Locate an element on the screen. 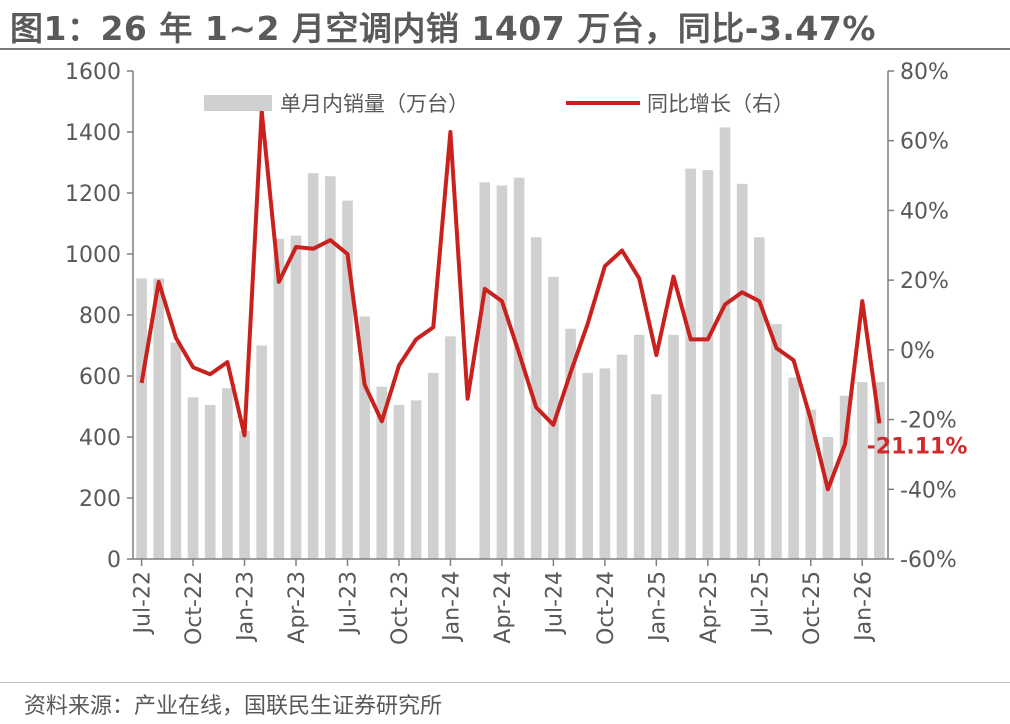  legend-line-label: 同比增长（右） is located at coordinates (720, 104).